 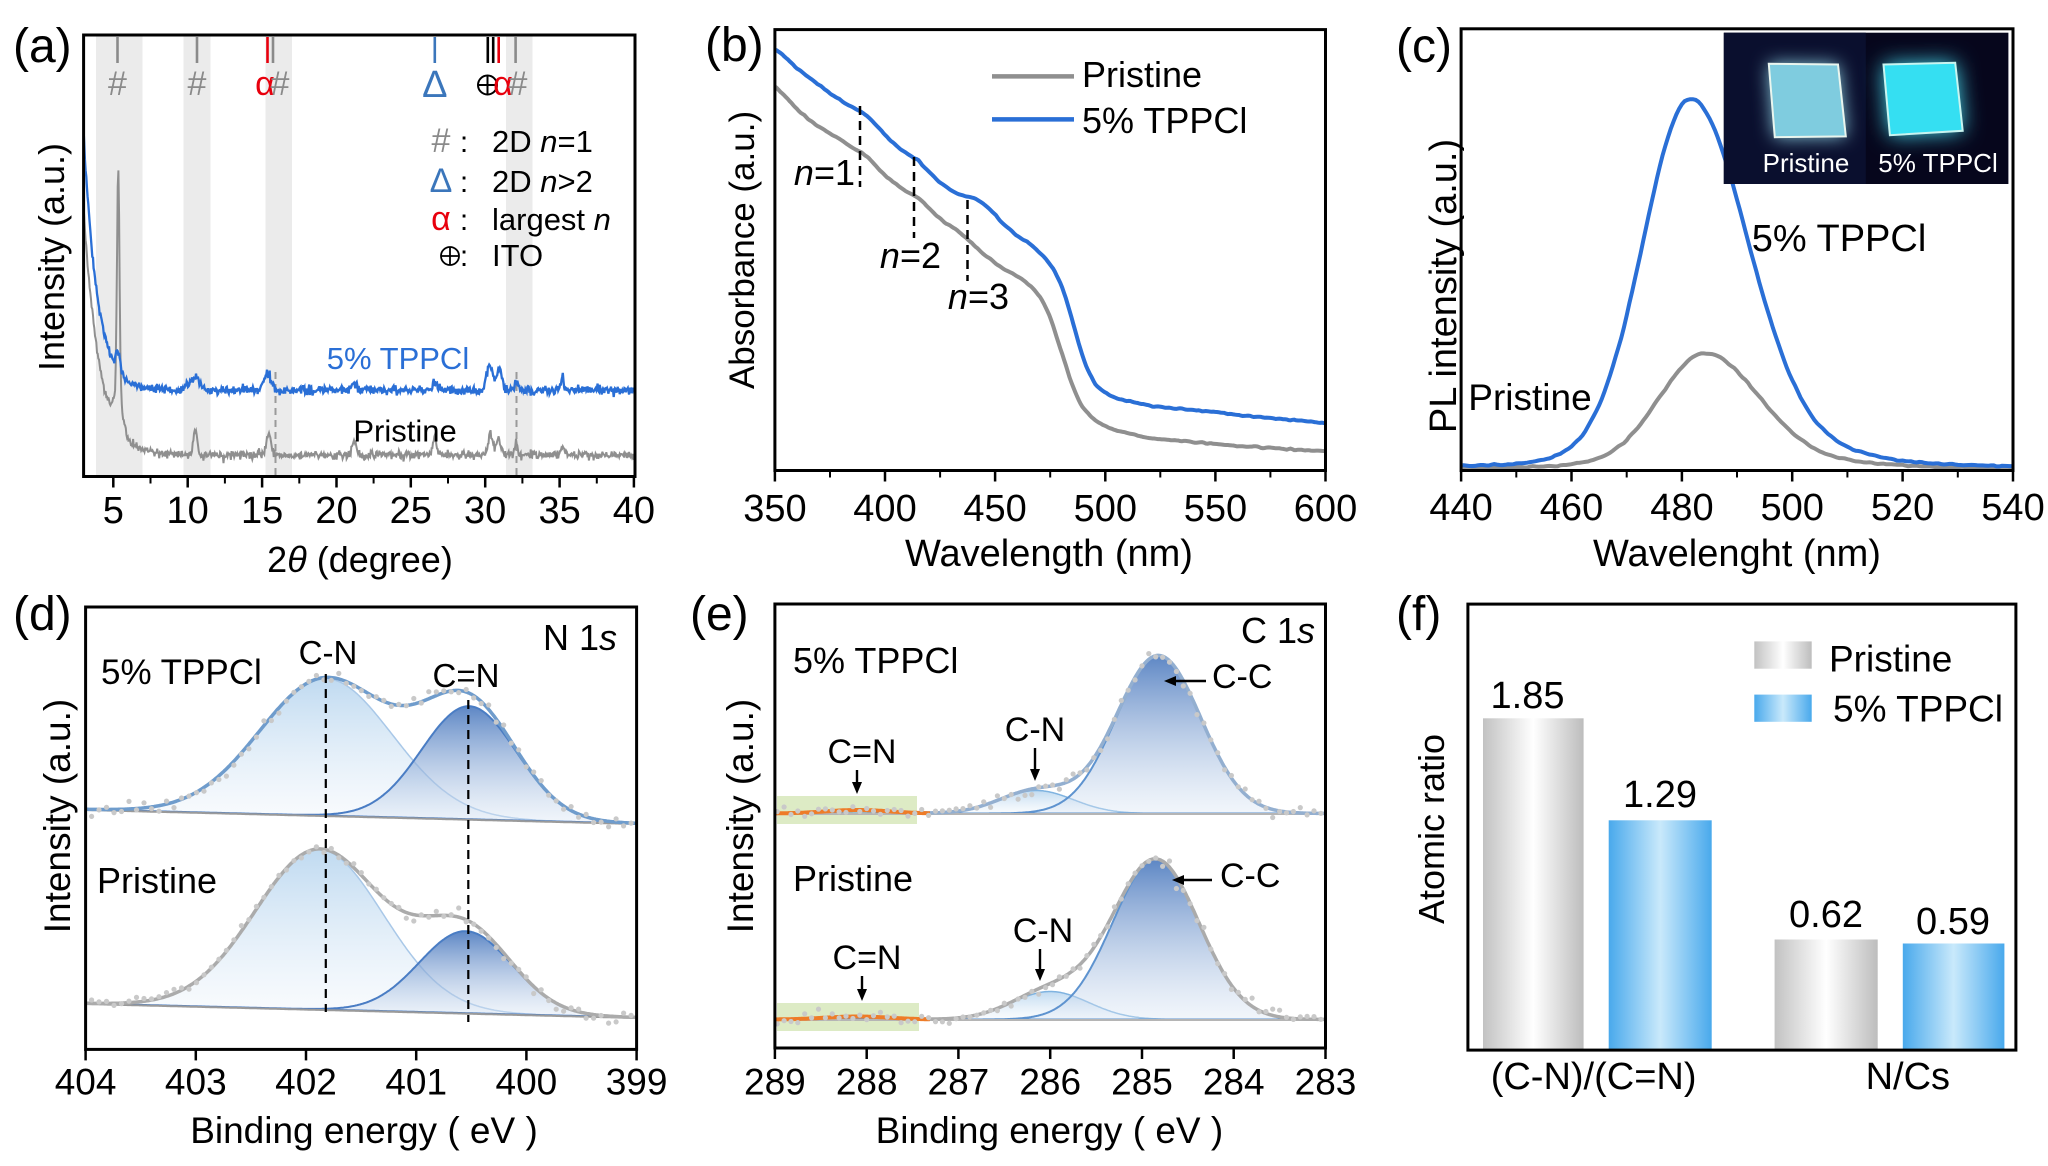 I want to click on svg-text: 5, so click(x=113, y=511).